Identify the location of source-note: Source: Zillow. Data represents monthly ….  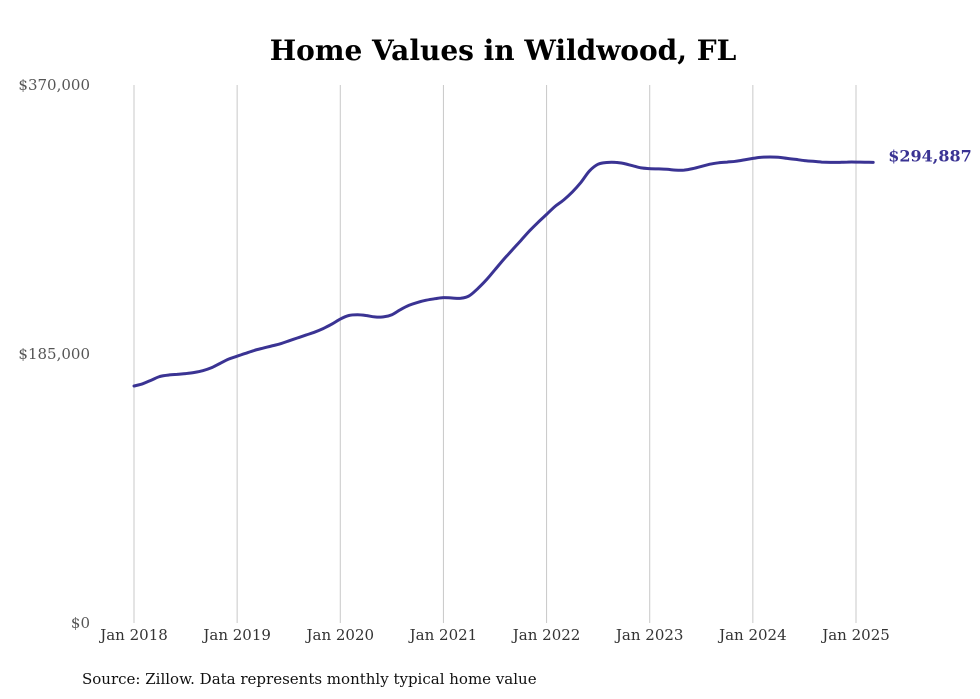
(309, 679).